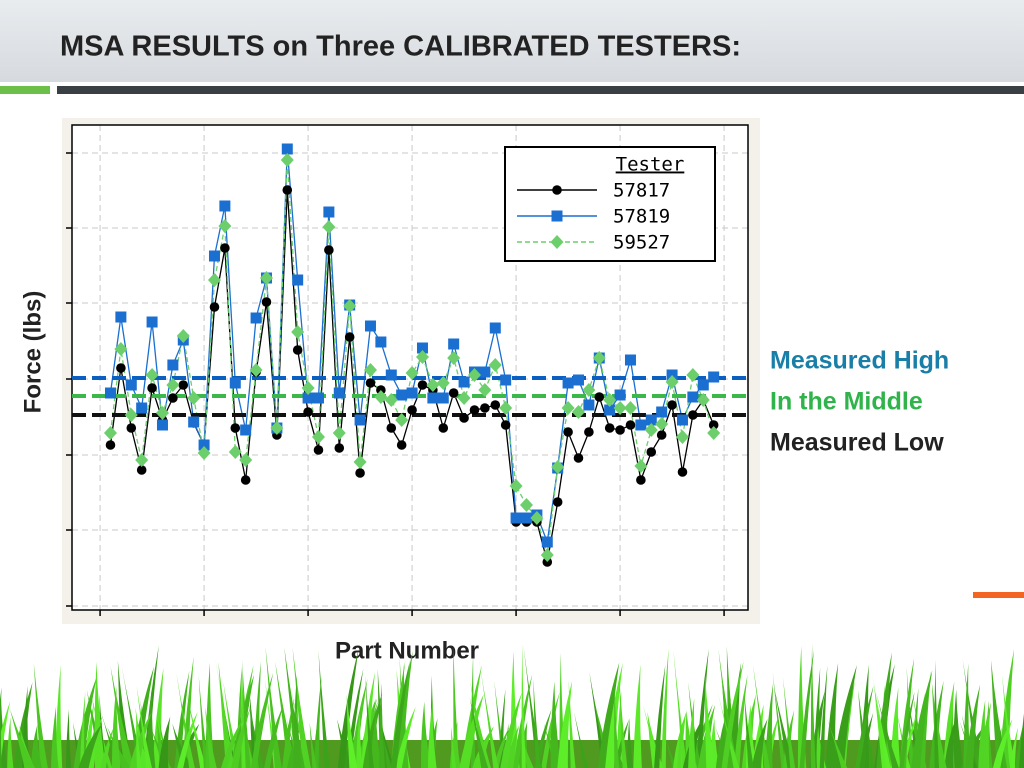  What do you see at coordinates (407, 650) in the screenshot?
I see `x-axis-label: Part Number` at bounding box center [407, 650].